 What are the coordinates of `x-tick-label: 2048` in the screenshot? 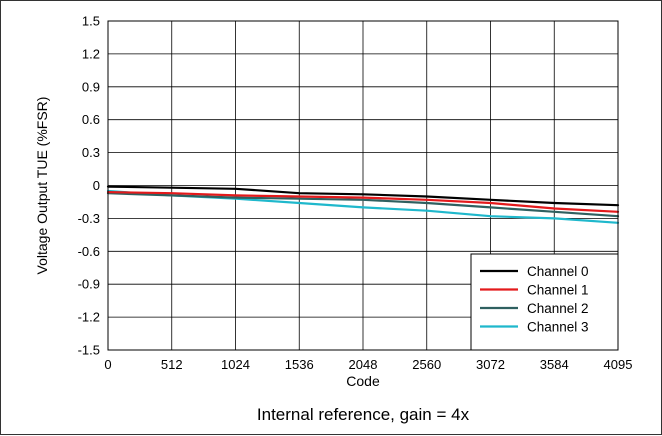 It's located at (363, 364).